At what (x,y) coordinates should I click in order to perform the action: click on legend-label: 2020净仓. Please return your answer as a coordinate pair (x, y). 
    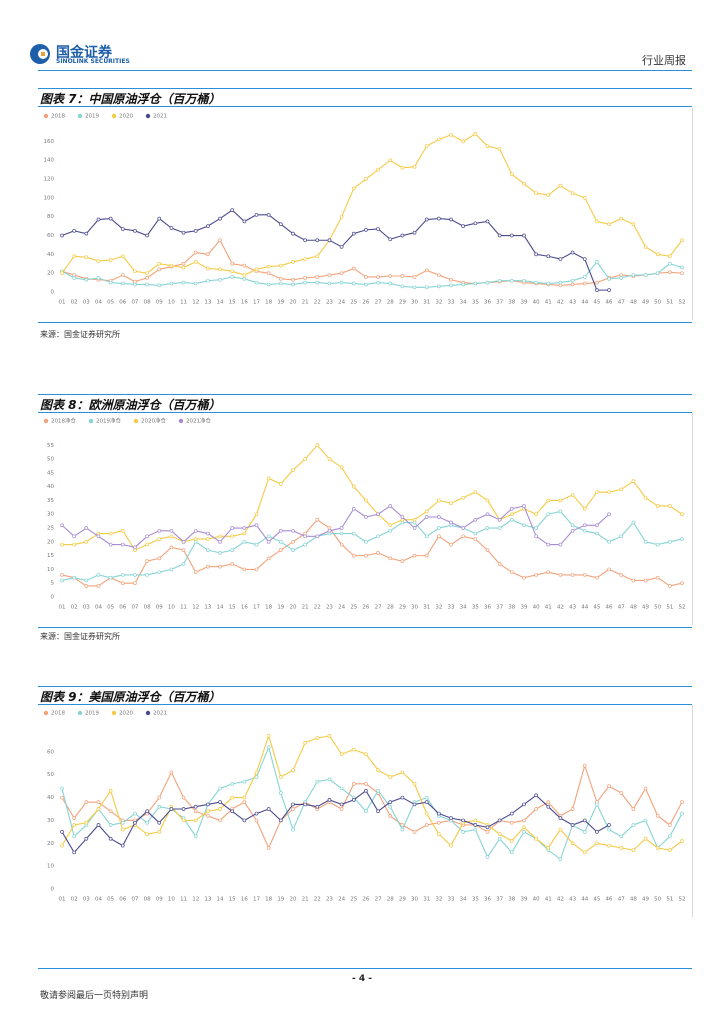
    Looking at the image, I should click on (153, 421).